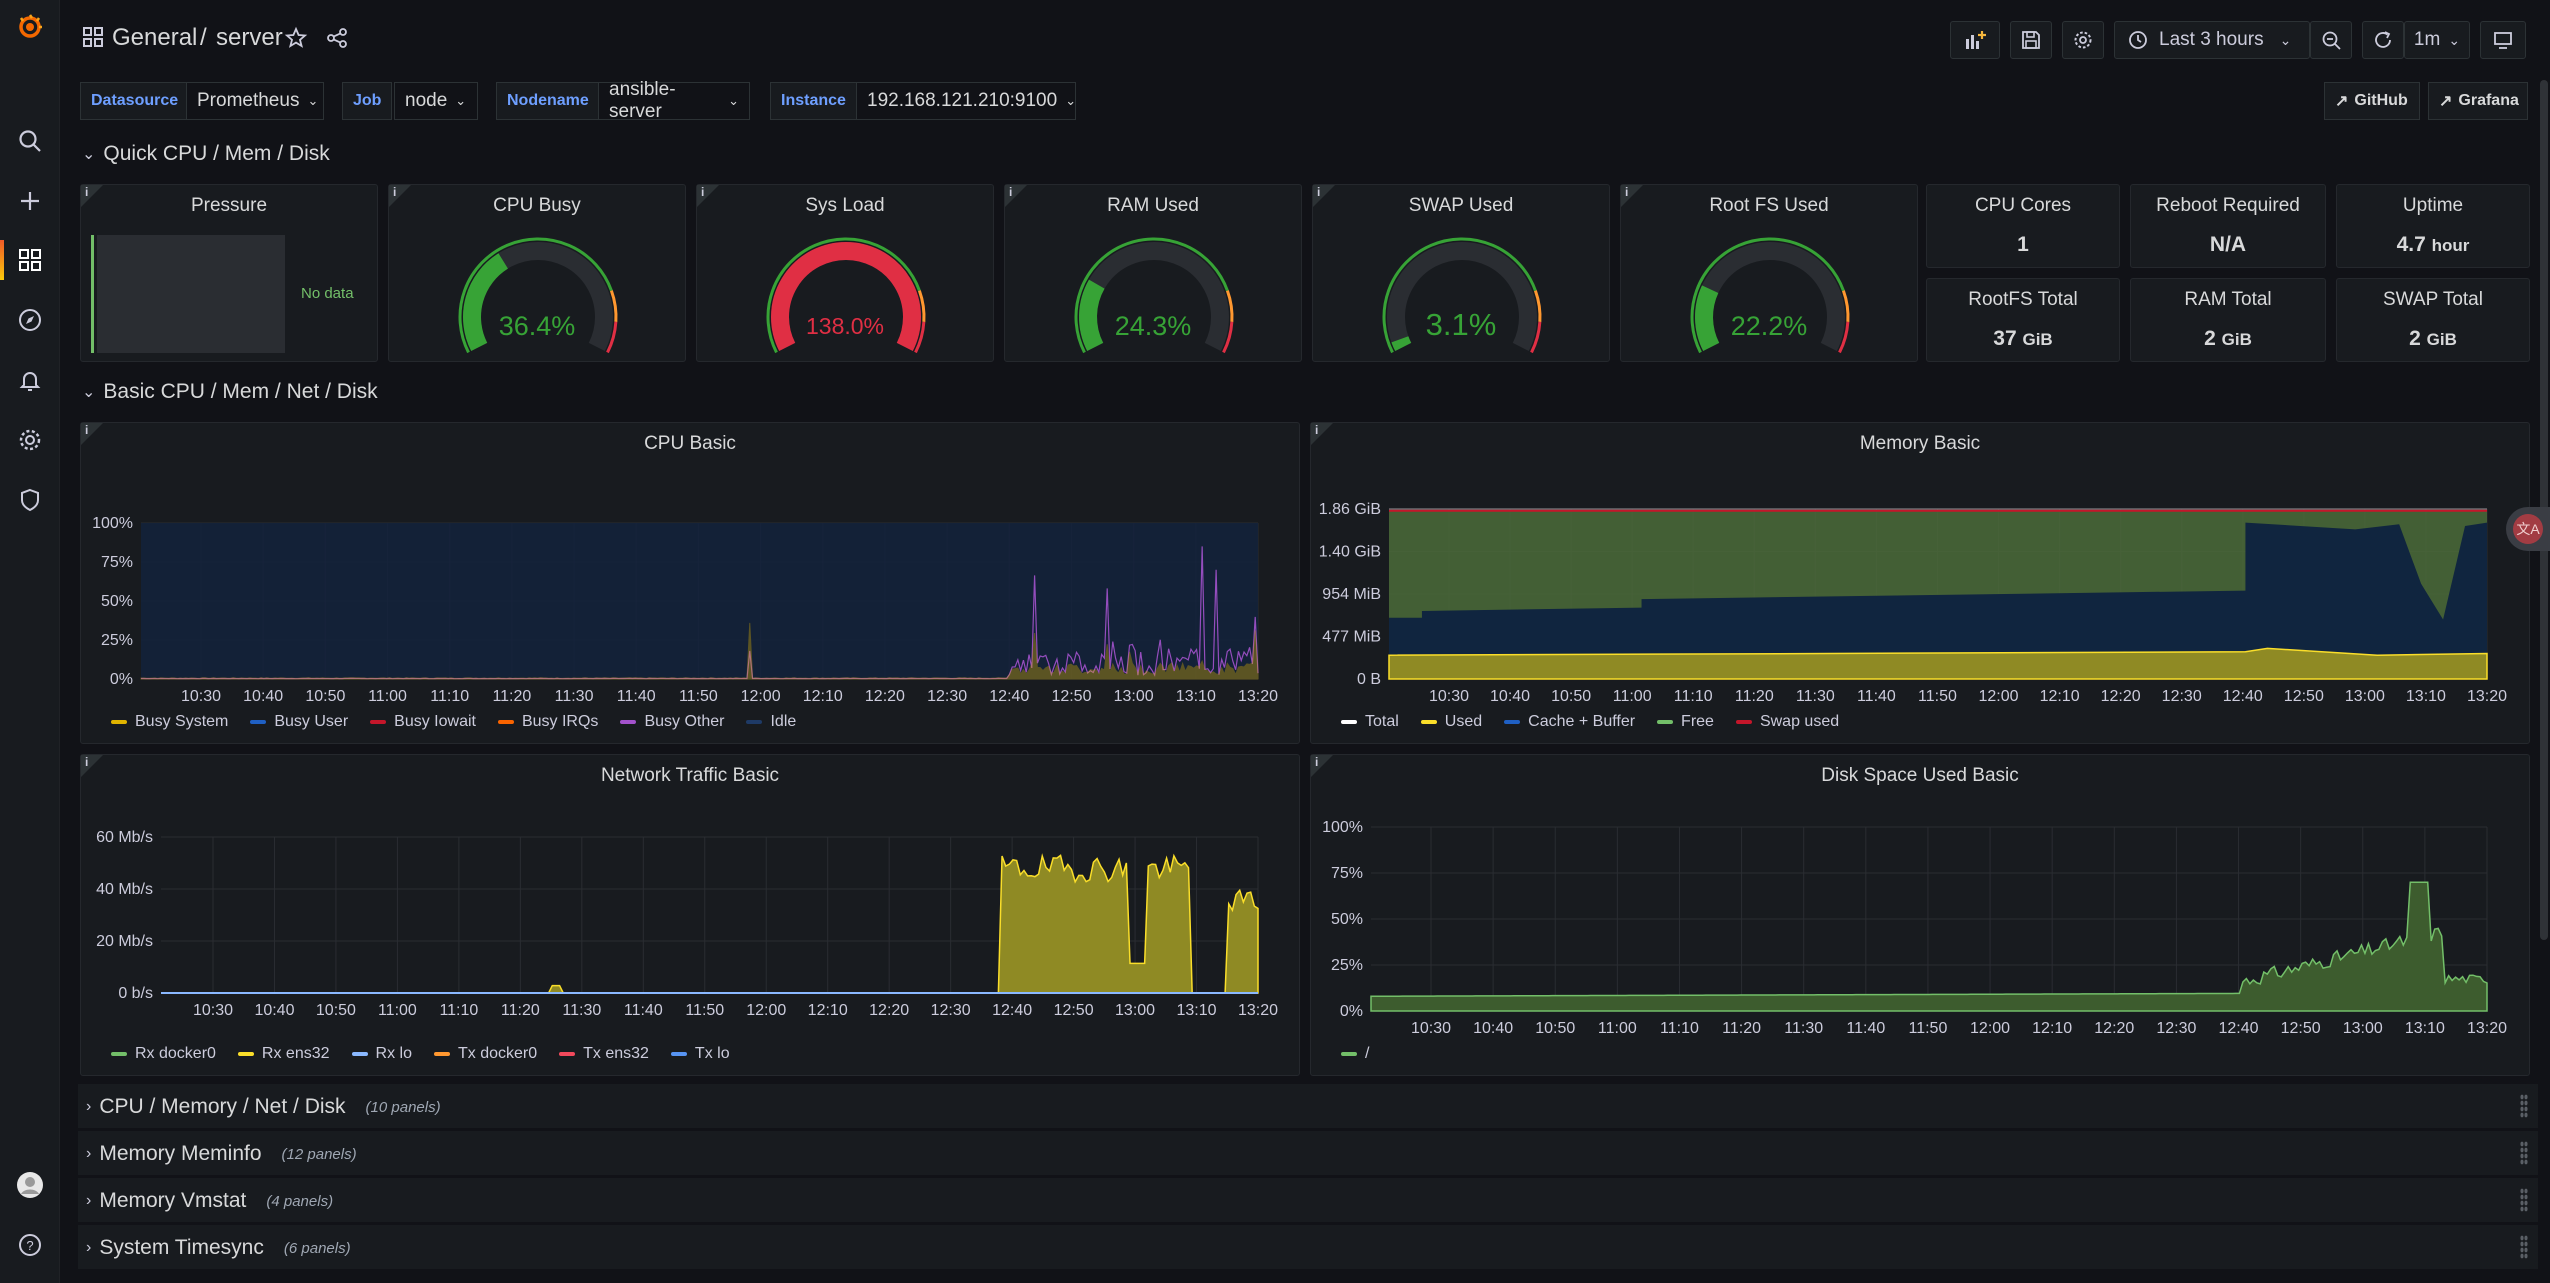 This screenshot has width=2550, height=1283. What do you see at coordinates (299, 722) in the screenshot?
I see `legend-item: Busy User` at bounding box center [299, 722].